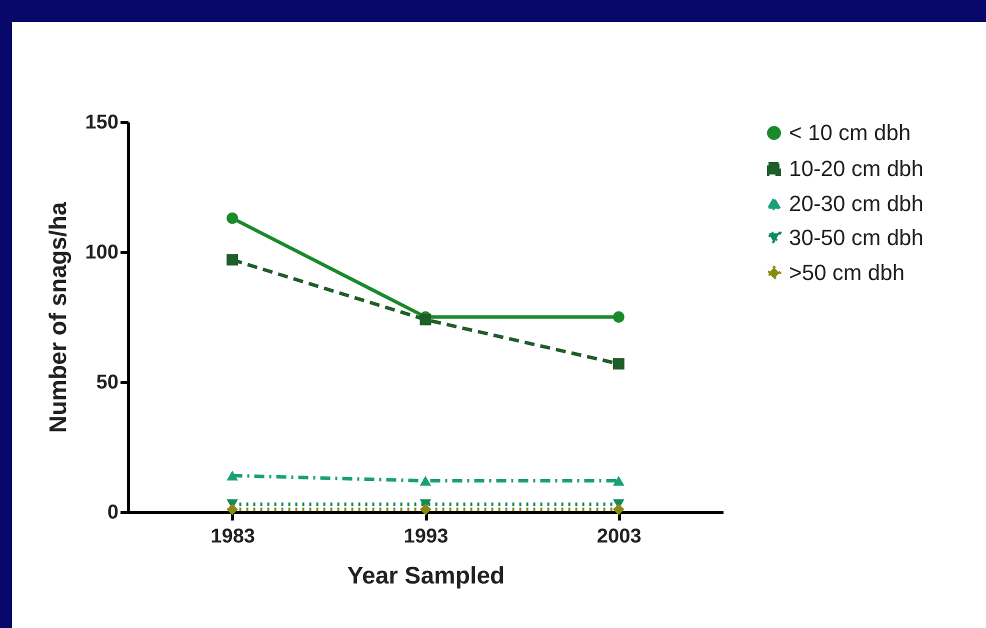  I want to click on y-tick-label: 150, so click(101, 123).